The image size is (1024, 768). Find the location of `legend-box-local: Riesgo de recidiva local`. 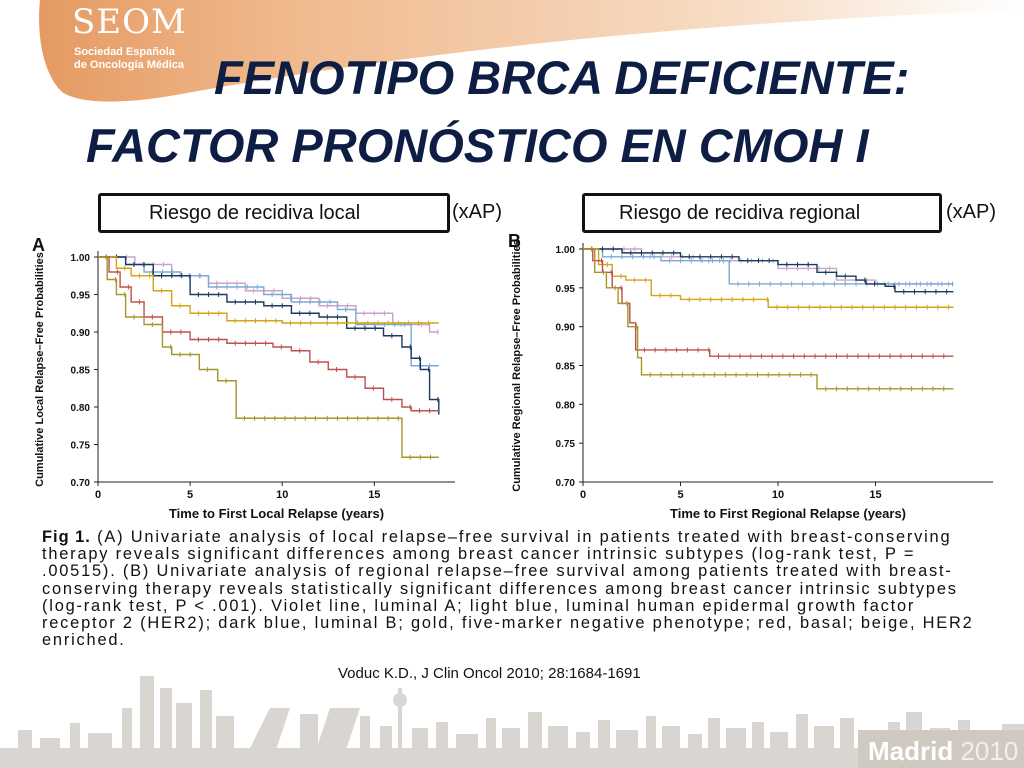

legend-box-local: Riesgo de recidiva local is located at coordinates (274, 213).